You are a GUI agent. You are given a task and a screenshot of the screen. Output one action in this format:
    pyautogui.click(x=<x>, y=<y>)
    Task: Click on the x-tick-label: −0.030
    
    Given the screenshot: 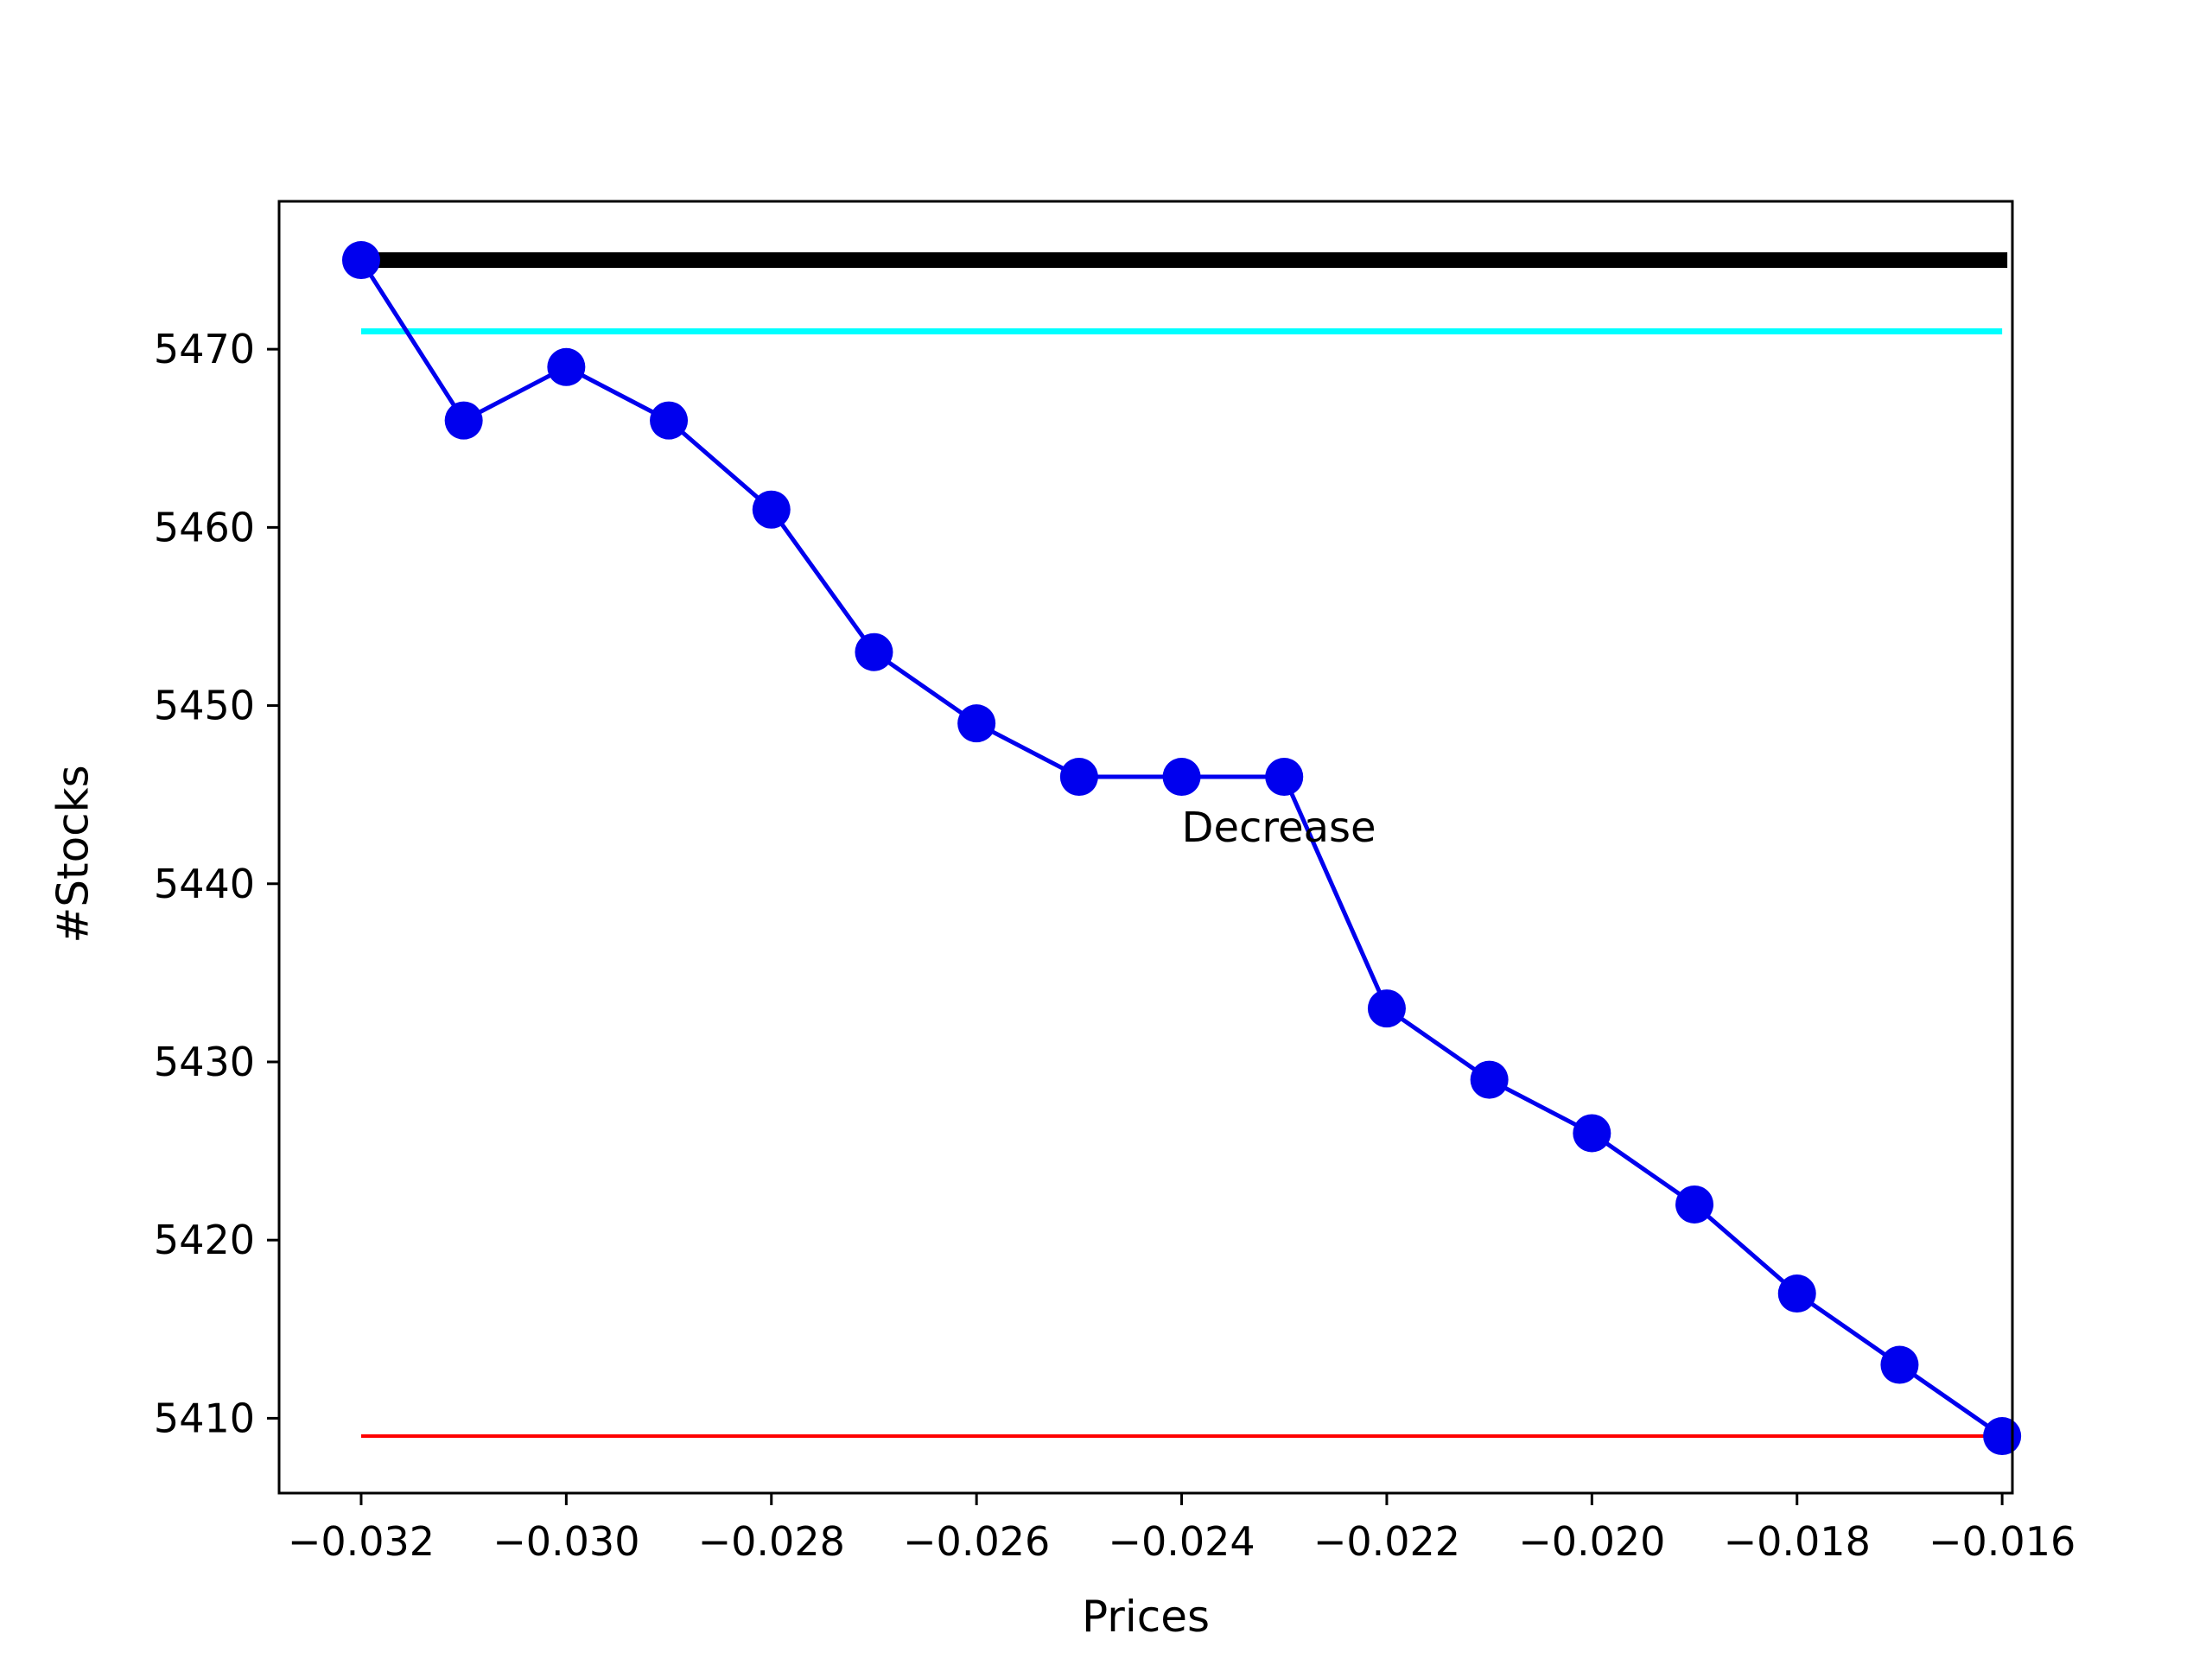 What is the action you would take?
    pyautogui.click(x=566, y=1541)
    